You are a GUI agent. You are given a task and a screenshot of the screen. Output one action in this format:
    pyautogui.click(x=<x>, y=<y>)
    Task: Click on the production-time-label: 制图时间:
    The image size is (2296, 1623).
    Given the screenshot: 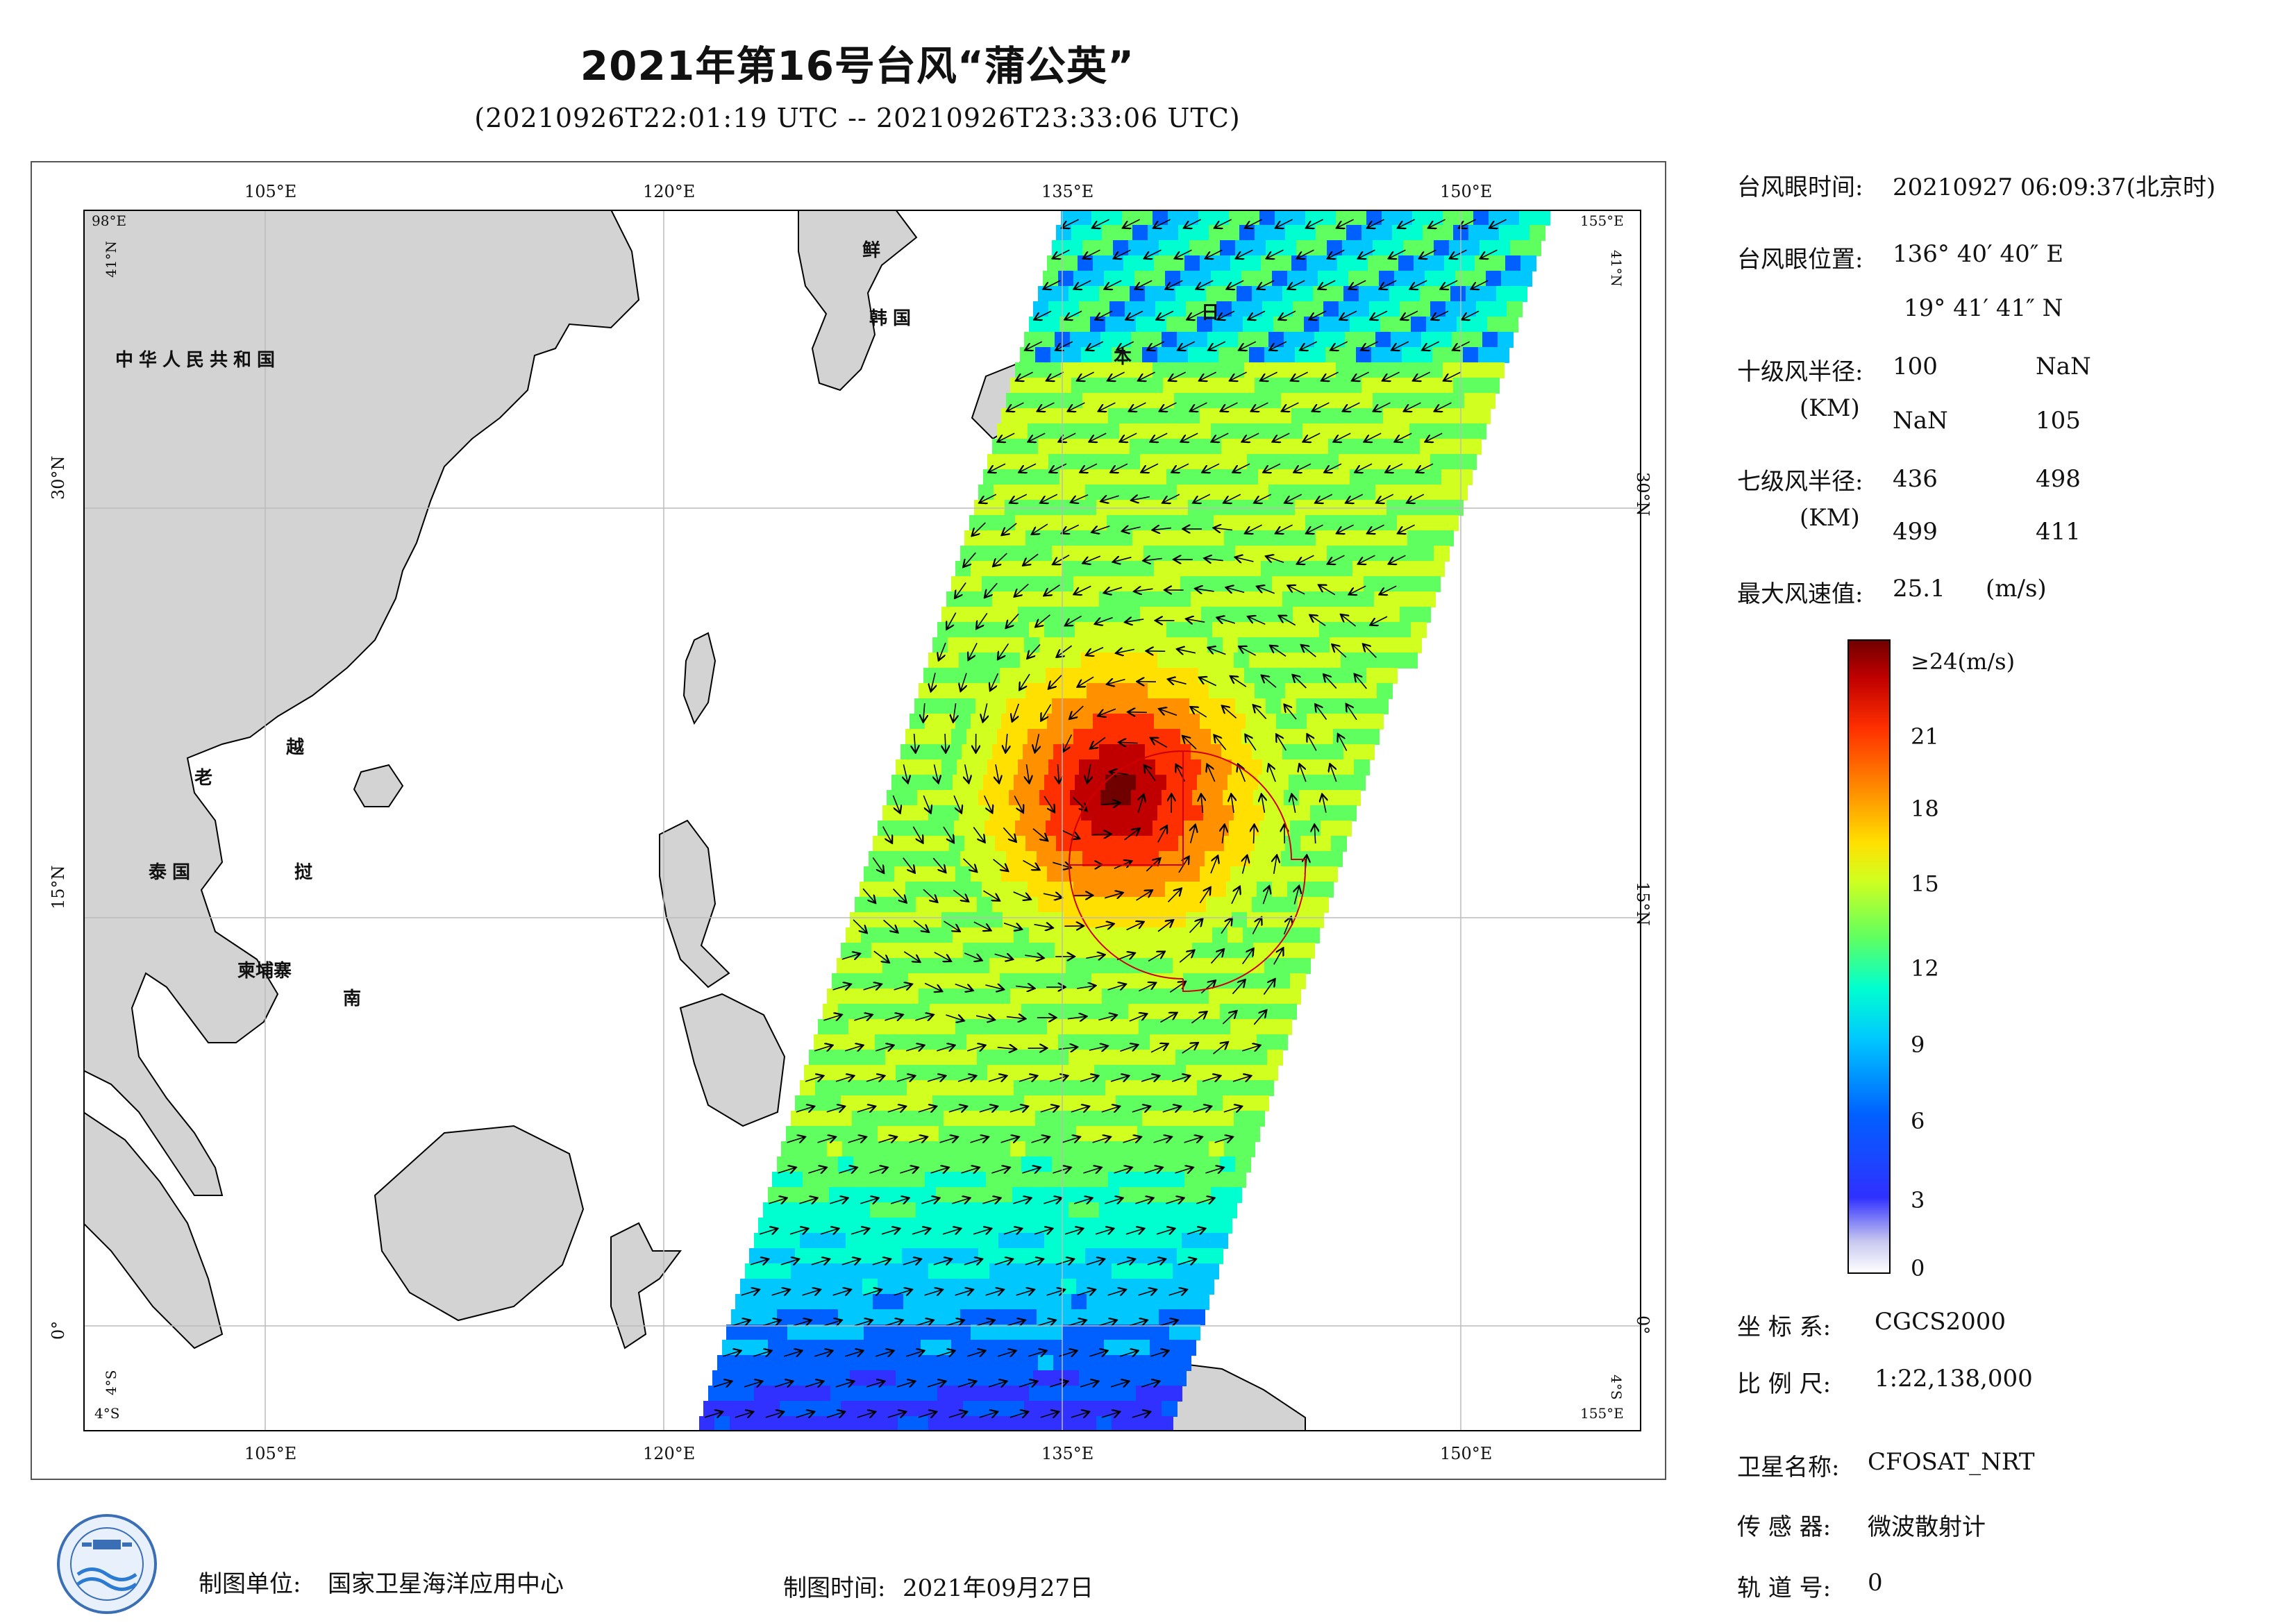 What is the action you would take?
    pyautogui.click(x=834, y=1588)
    